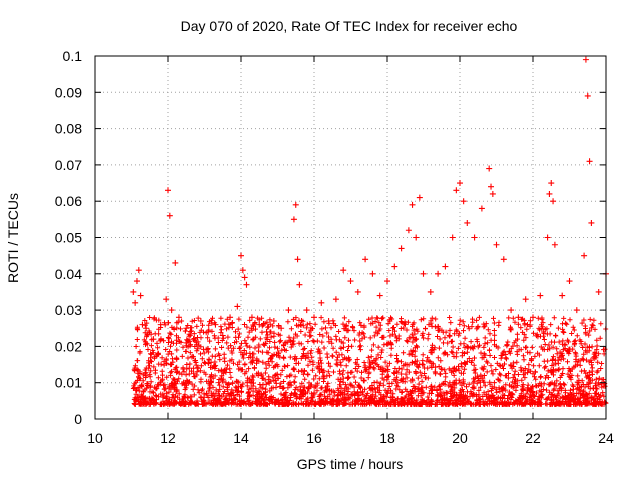 The height and width of the screenshot is (480, 640). Describe the element at coordinates (68, 92) in the screenshot. I see `y-tick-label: 0.09` at that location.